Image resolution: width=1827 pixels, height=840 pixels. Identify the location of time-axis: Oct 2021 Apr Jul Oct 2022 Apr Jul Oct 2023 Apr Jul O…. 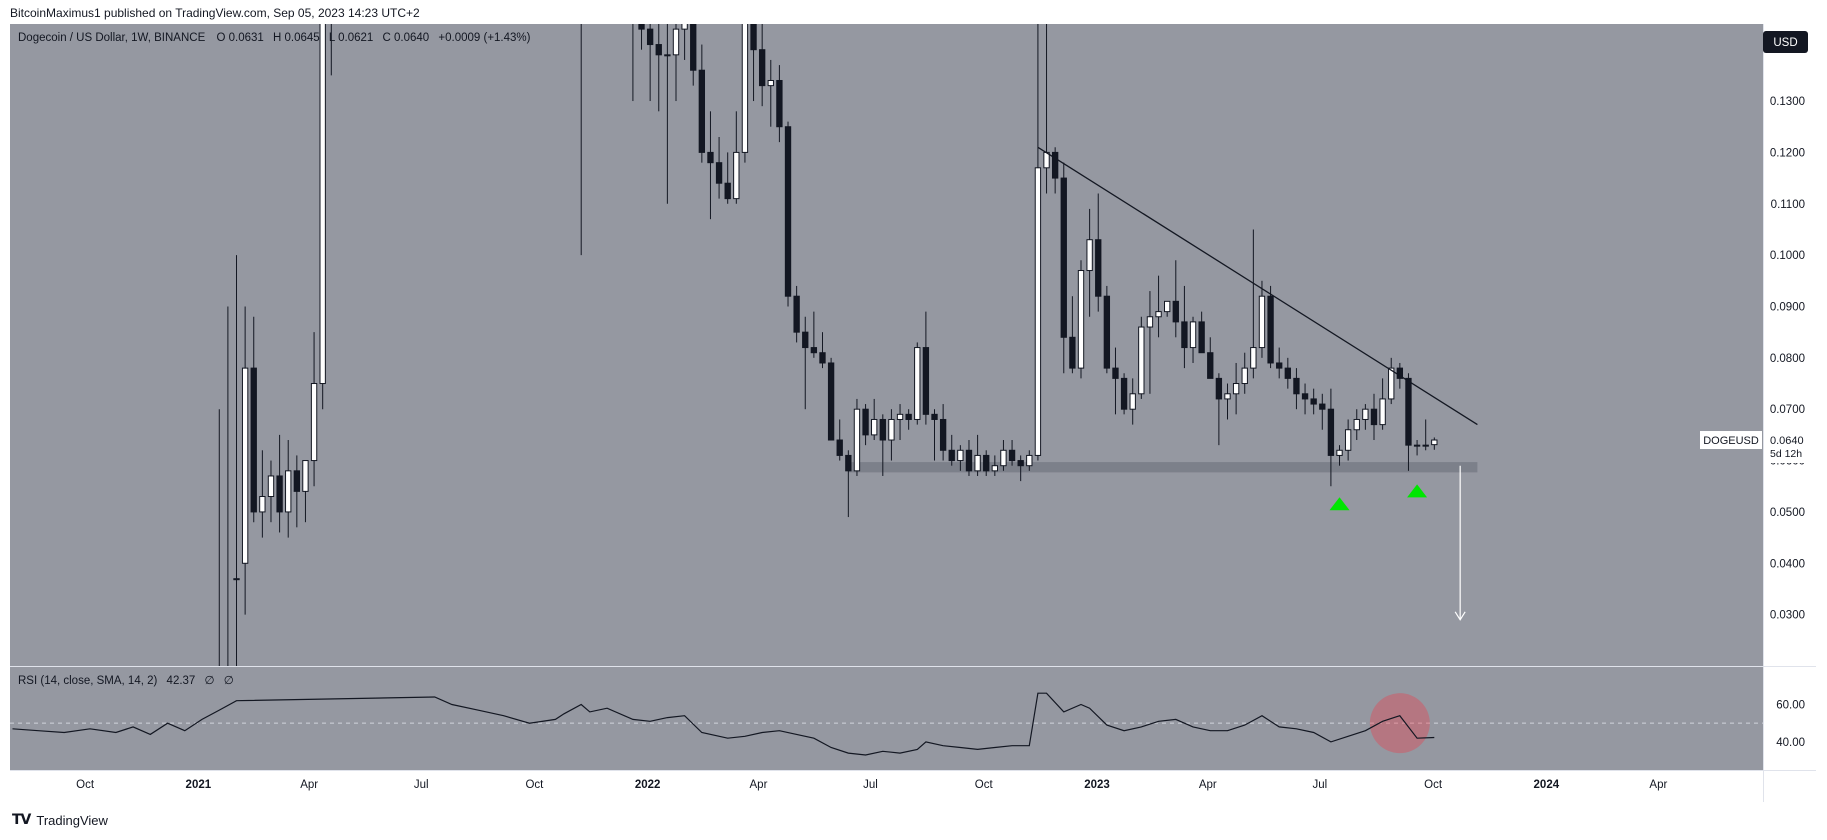
(871, 785).